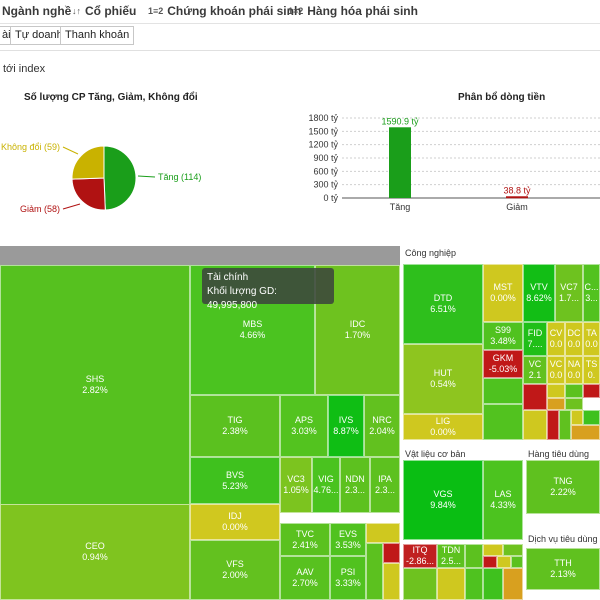  Describe the element at coordinates (348, 578) in the screenshot. I see `heatmap-cell: PSI 3.33%` at that location.